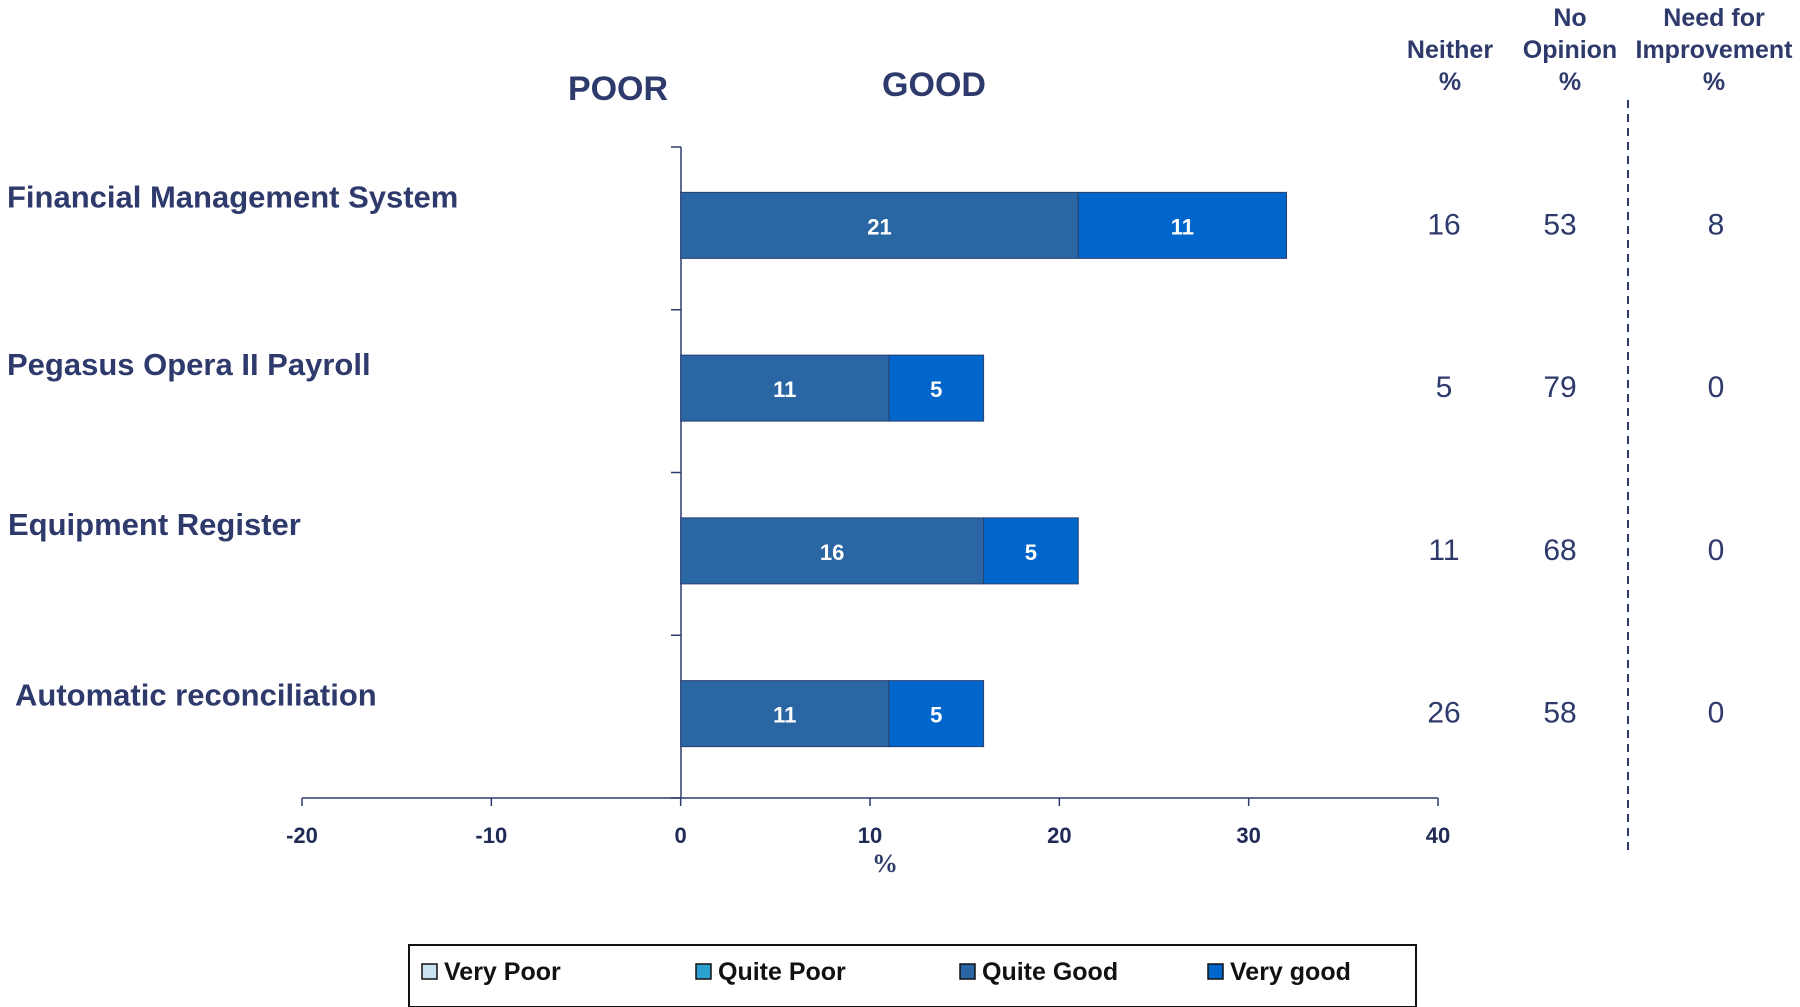 This screenshot has height=1007, width=1800. What do you see at coordinates (1559, 224) in the screenshot?
I see `side-value-no-opinion: 53` at bounding box center [1559, 224].